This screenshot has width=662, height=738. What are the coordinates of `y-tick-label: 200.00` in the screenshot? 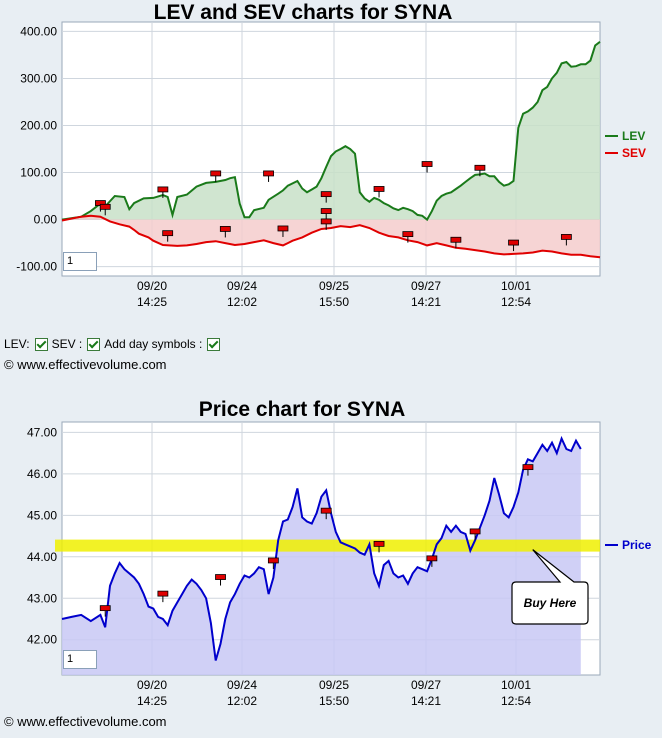 It's located at (38, 125).